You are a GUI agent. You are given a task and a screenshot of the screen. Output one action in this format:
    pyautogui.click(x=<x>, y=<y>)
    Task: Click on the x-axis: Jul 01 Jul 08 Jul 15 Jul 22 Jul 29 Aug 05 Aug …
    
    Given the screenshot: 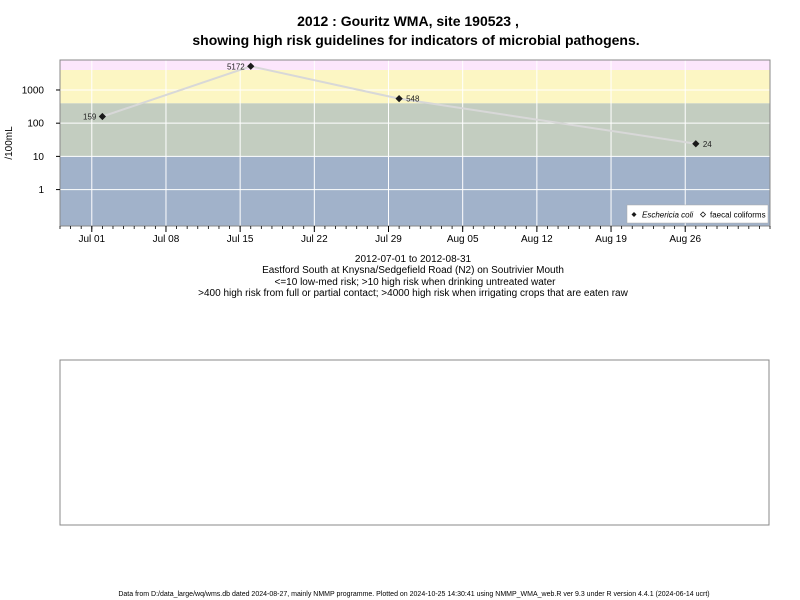 What is the action you would take?
    pyautogui.click(x=415, y=235)
    